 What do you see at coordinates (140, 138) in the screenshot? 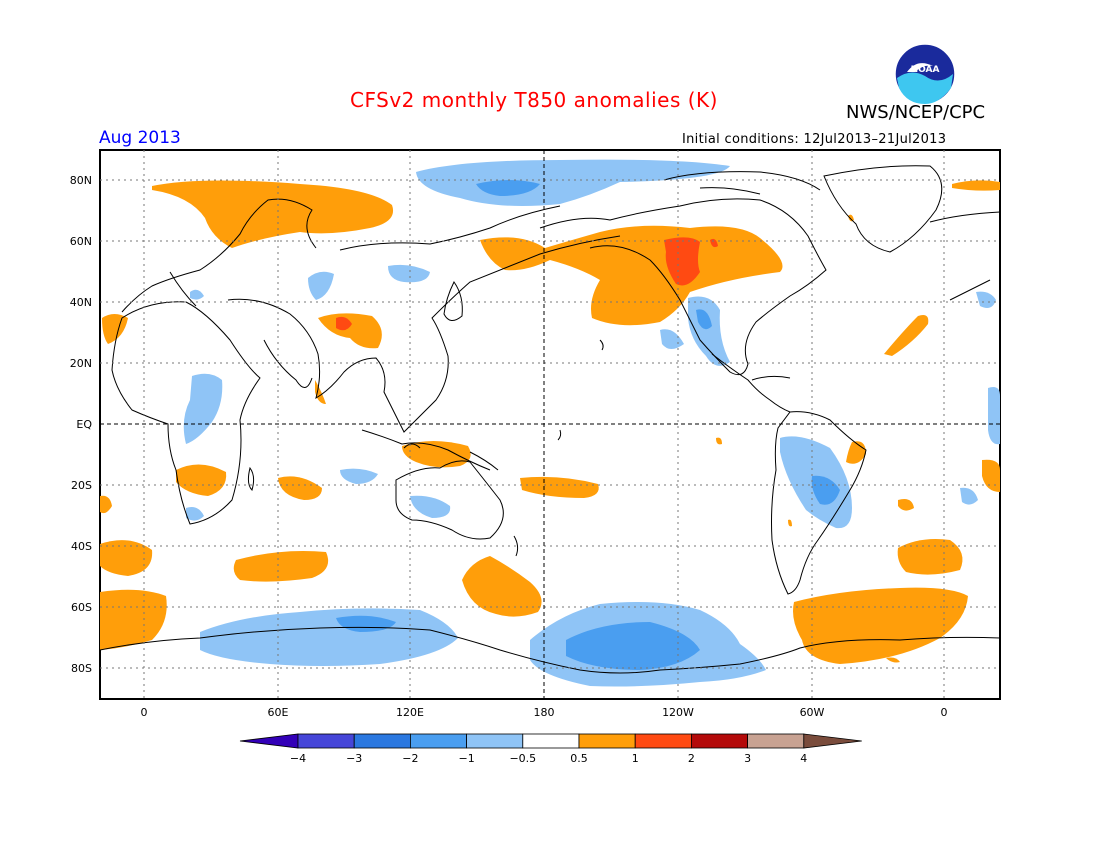
I see `forecast-period: Aug 2013` at bounding box center [140, 138].